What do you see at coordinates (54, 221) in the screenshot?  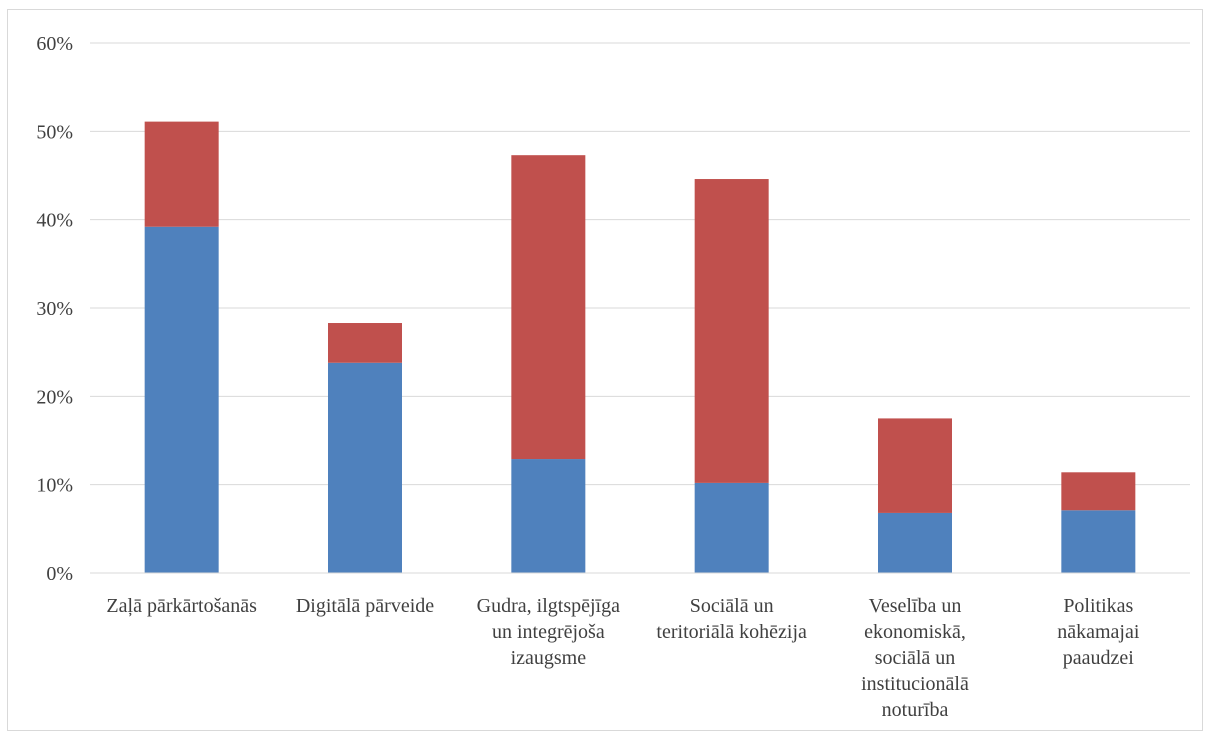 I see `y-tick-label: 40%` at bounding box center [54, 221].